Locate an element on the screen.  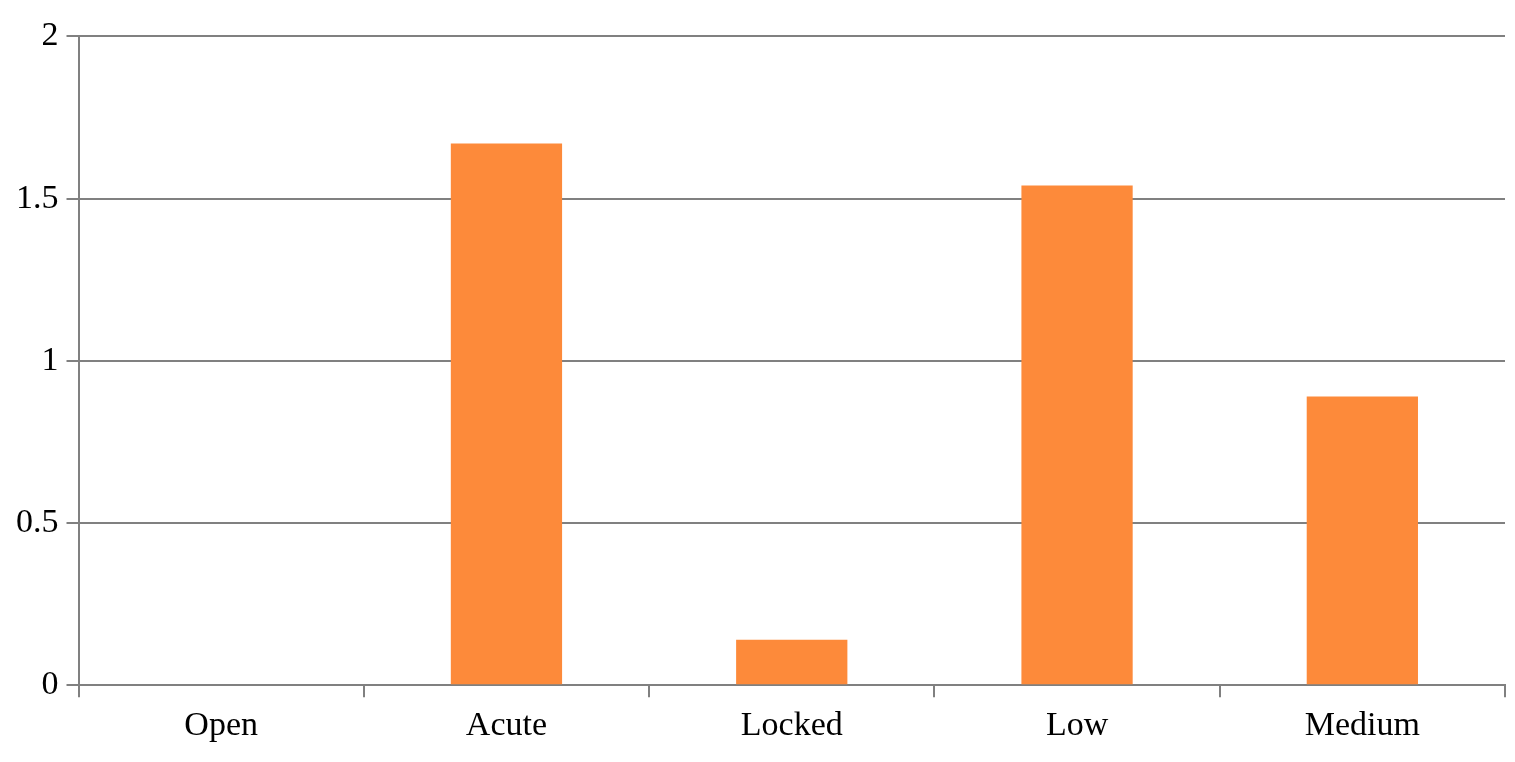
x-tick-label: Locked is located at coordinates (791, 723).